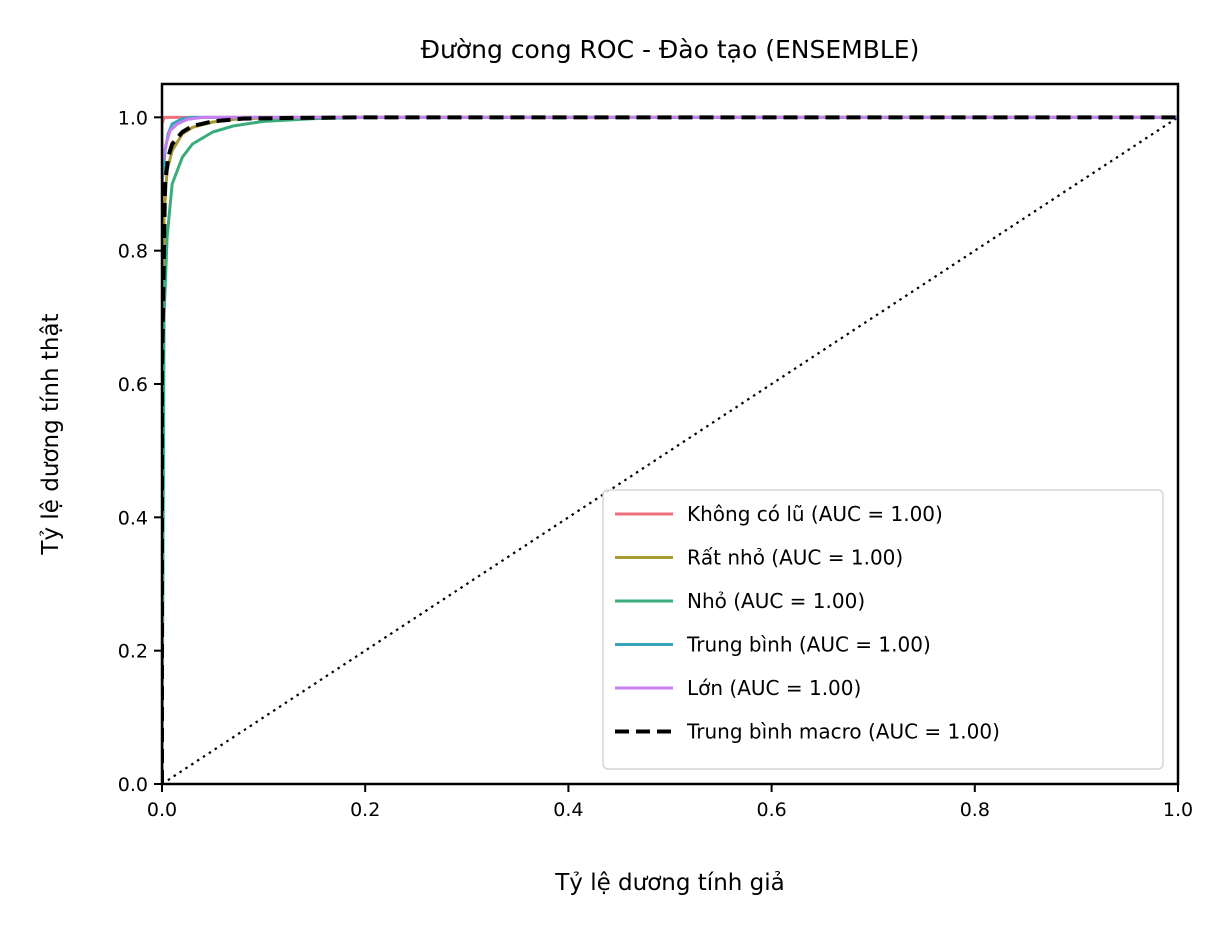 This screenshot has width=1230, height=928. What do you see at coordinates (133, 518) in the screenshot?
I see `y-tick-label: 0.4` at bounding box center [133, 518].